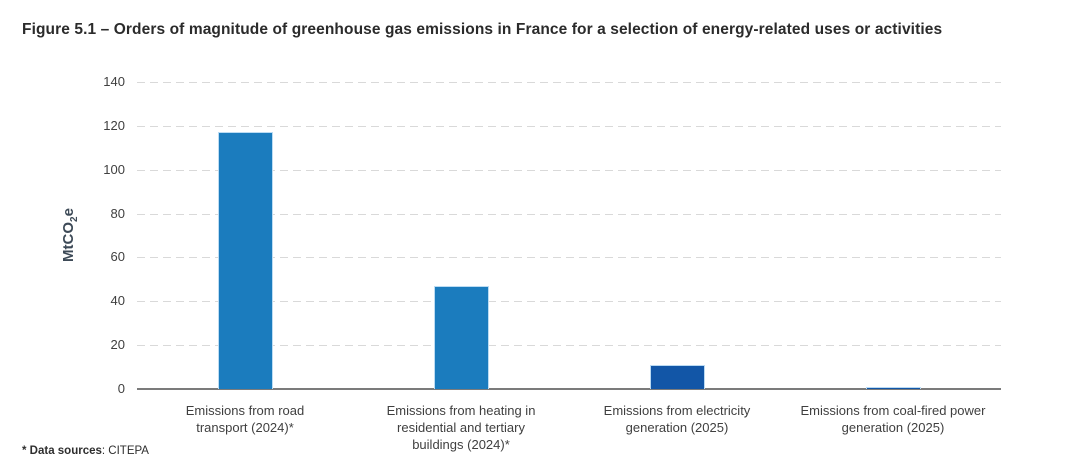 The image size is (1090, 467). I want to click on footnote-label: * Data sources, so click(62, 451).